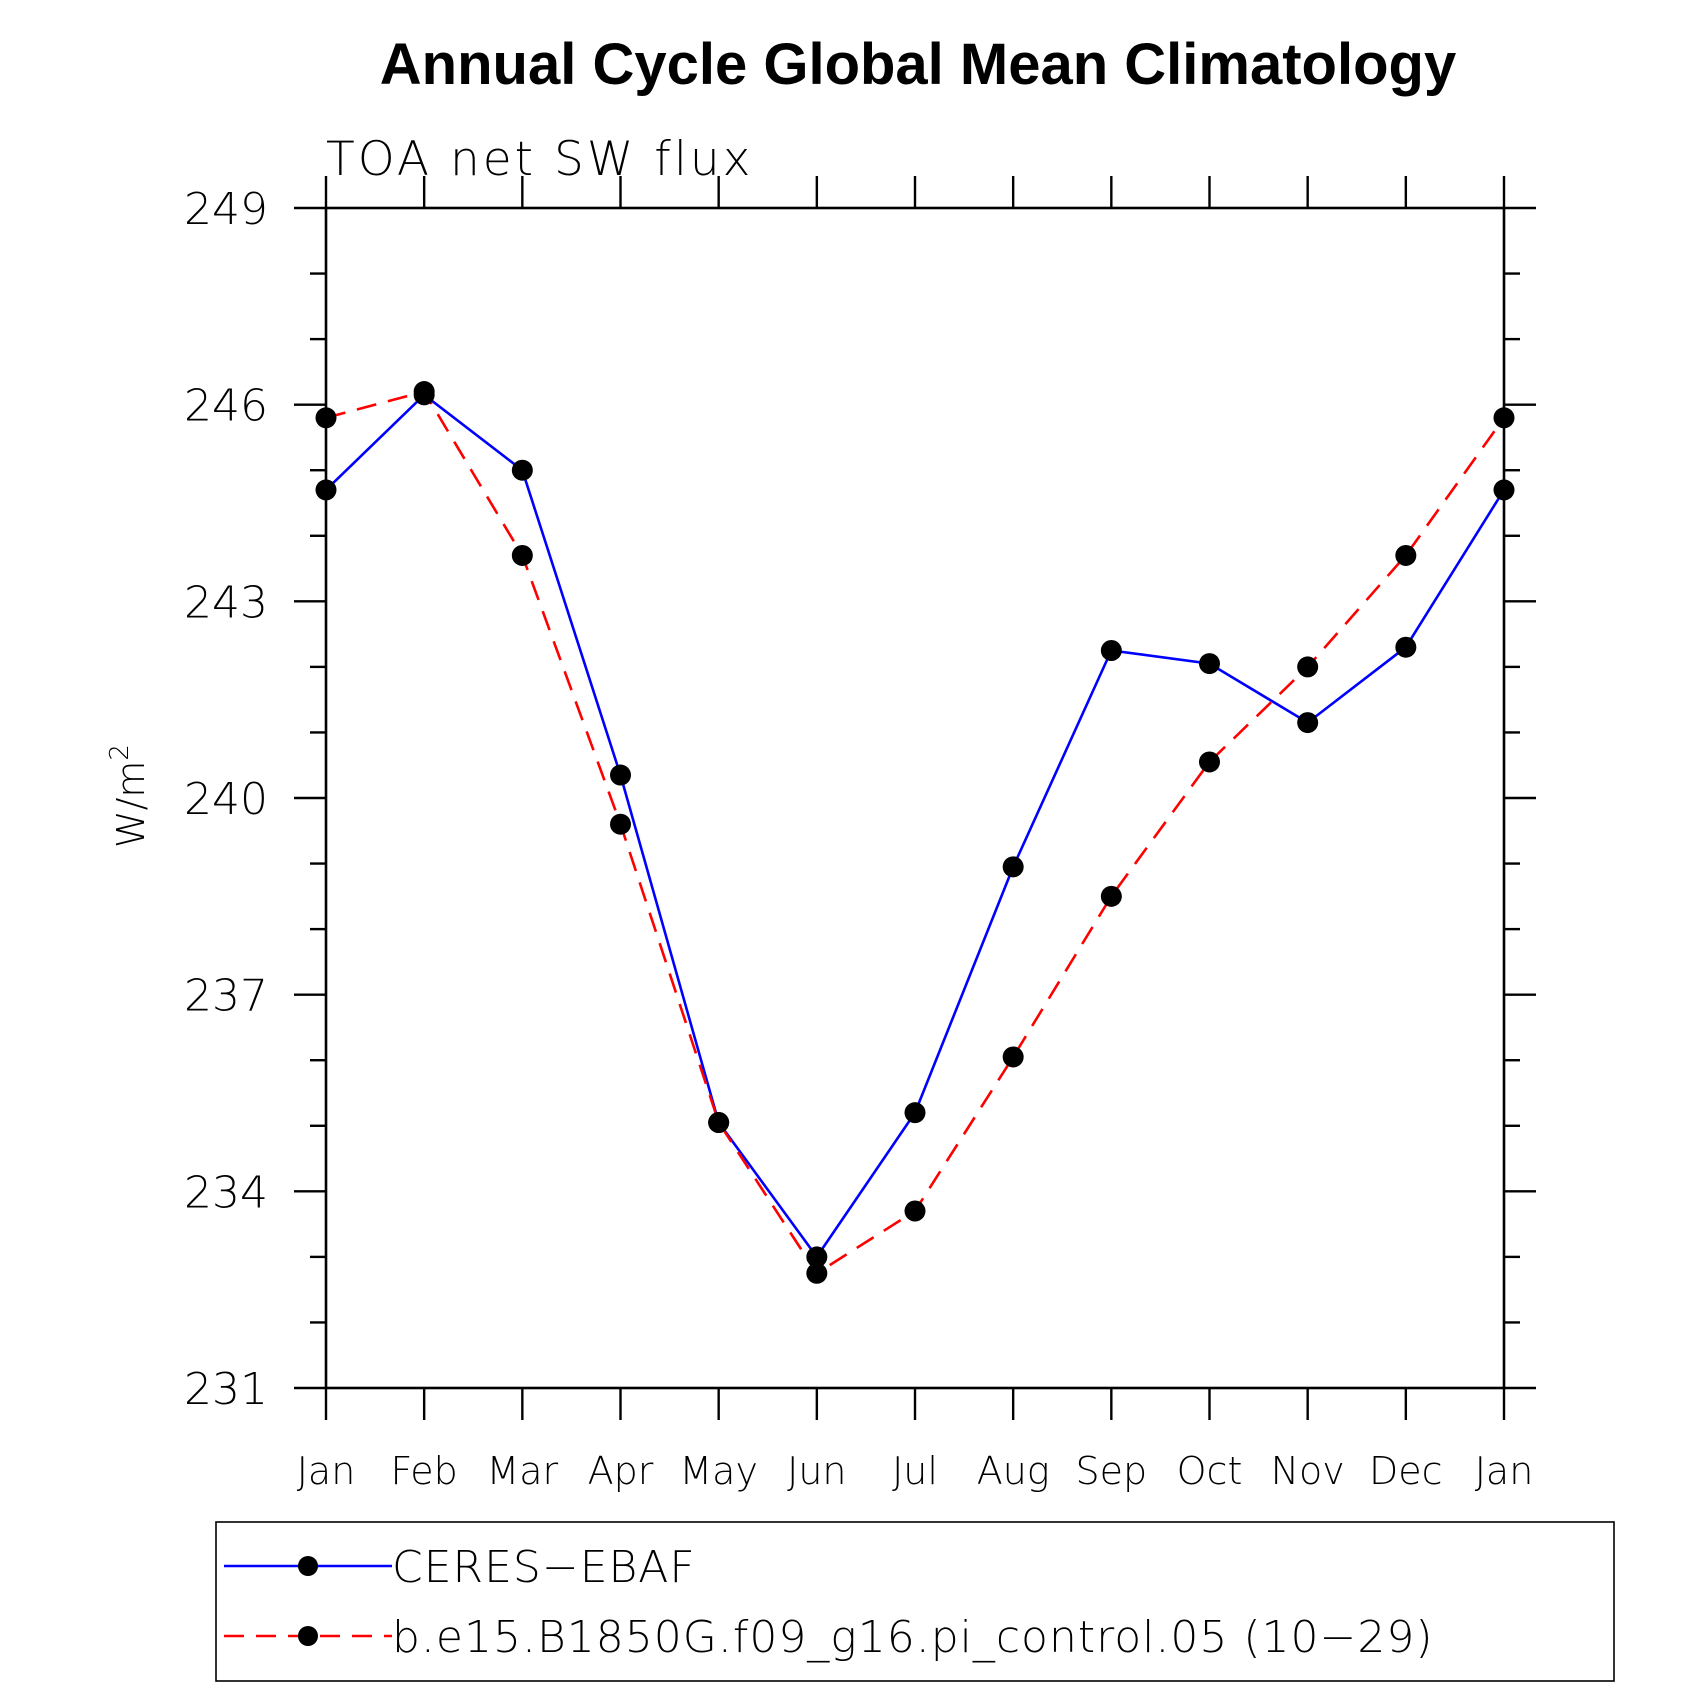 The width and height of the screenshot is (1708, 1708). Describe the element at coordinates (1406, 1471) in the screenshot. I see `x-tick-label: Dec` at that location.